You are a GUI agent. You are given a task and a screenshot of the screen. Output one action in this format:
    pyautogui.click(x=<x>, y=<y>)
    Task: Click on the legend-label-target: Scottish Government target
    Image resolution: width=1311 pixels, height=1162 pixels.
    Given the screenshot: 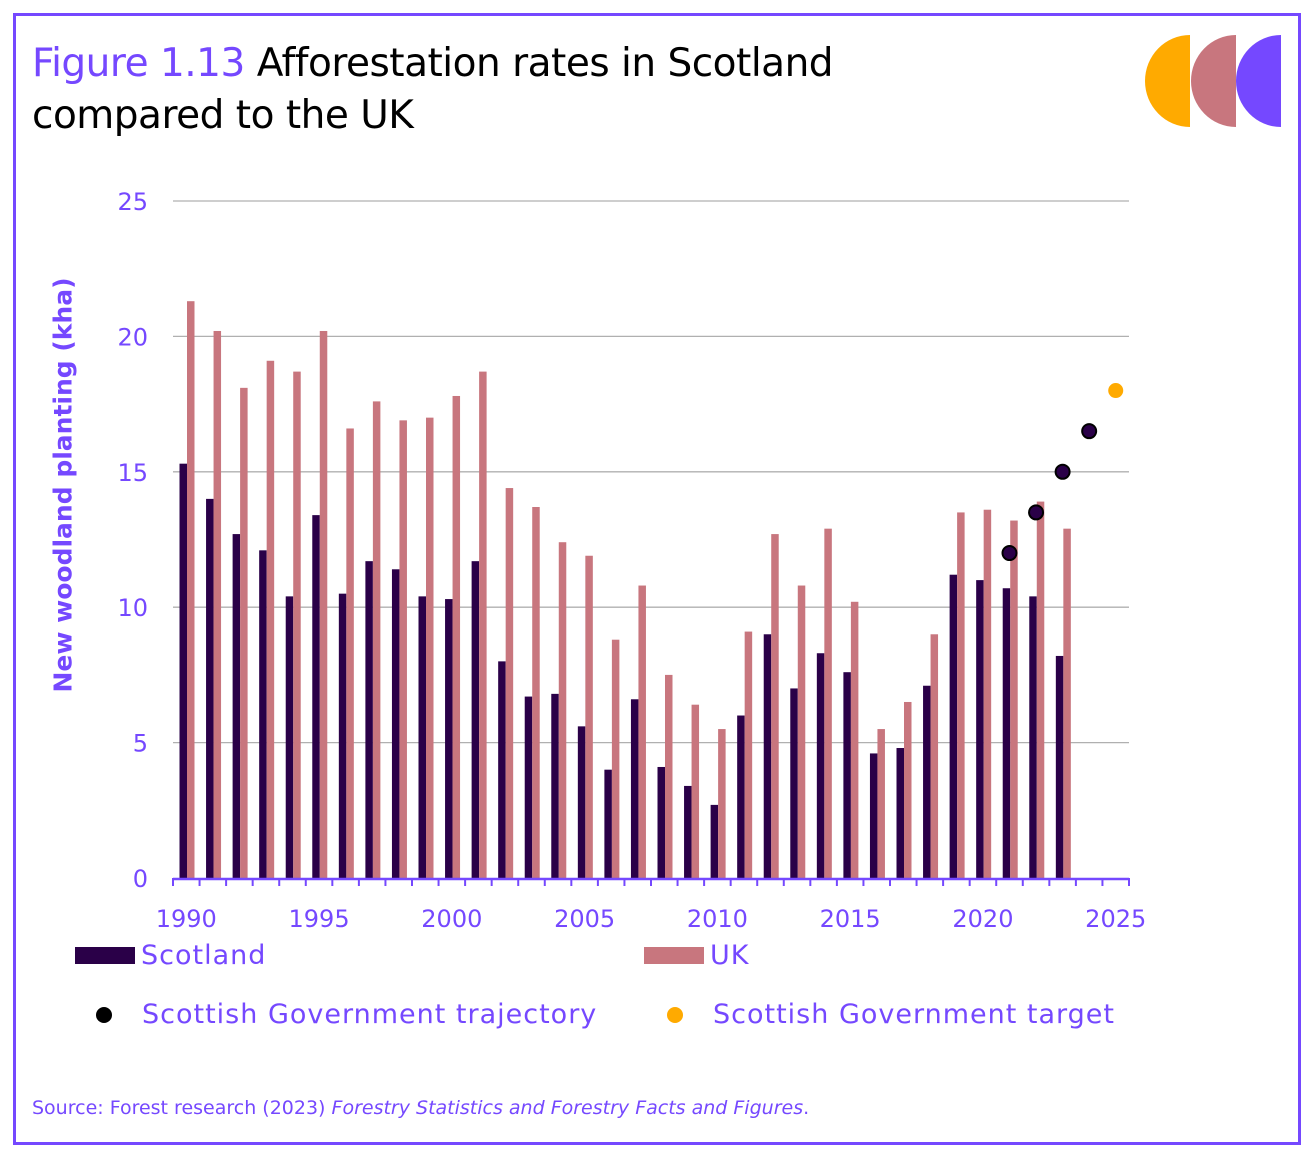 What is the action you would take?
    pyautogui.click(x=914, y=1014)
    